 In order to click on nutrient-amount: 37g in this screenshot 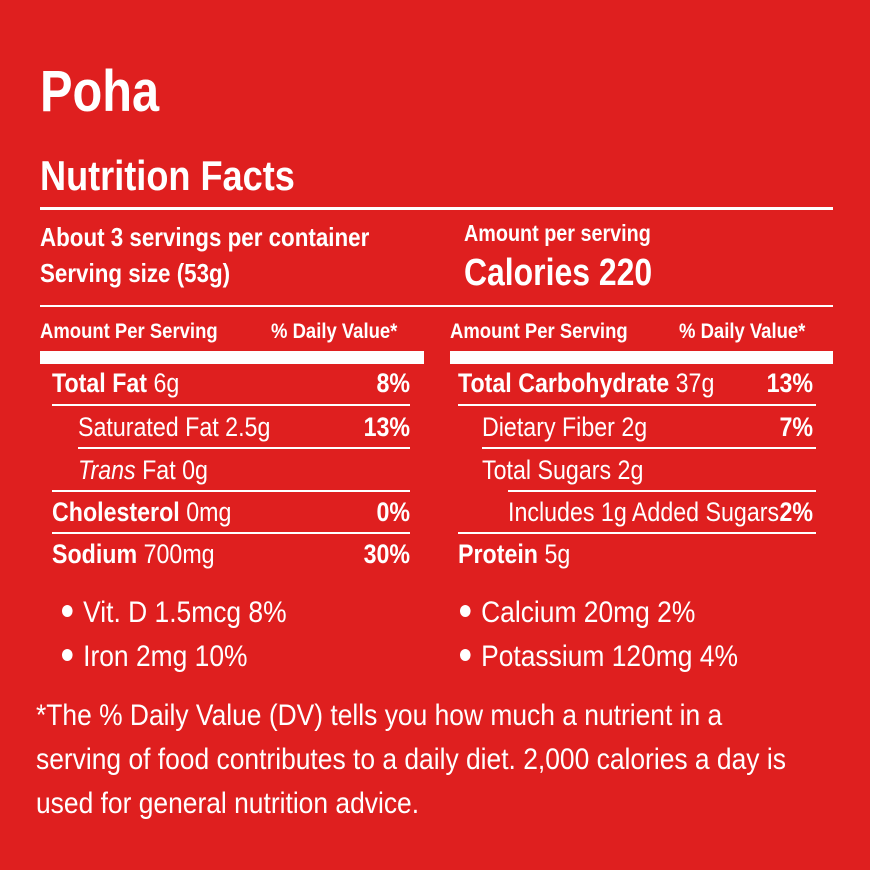, I will do `click(695, 383)`.